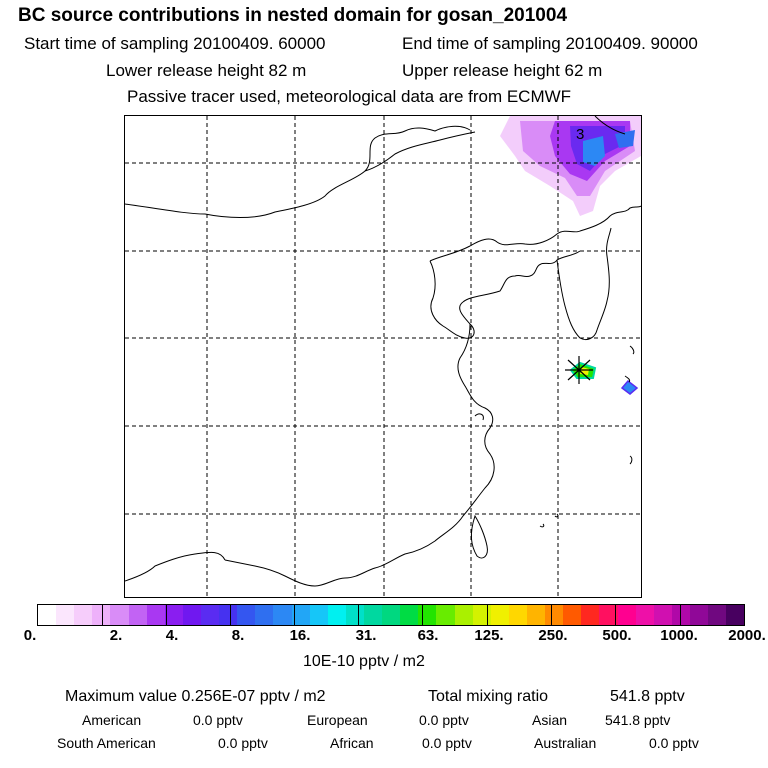 The height and width of the screenshot is (768, 768). I want to click on region-name: Asian, so click(550, 720).